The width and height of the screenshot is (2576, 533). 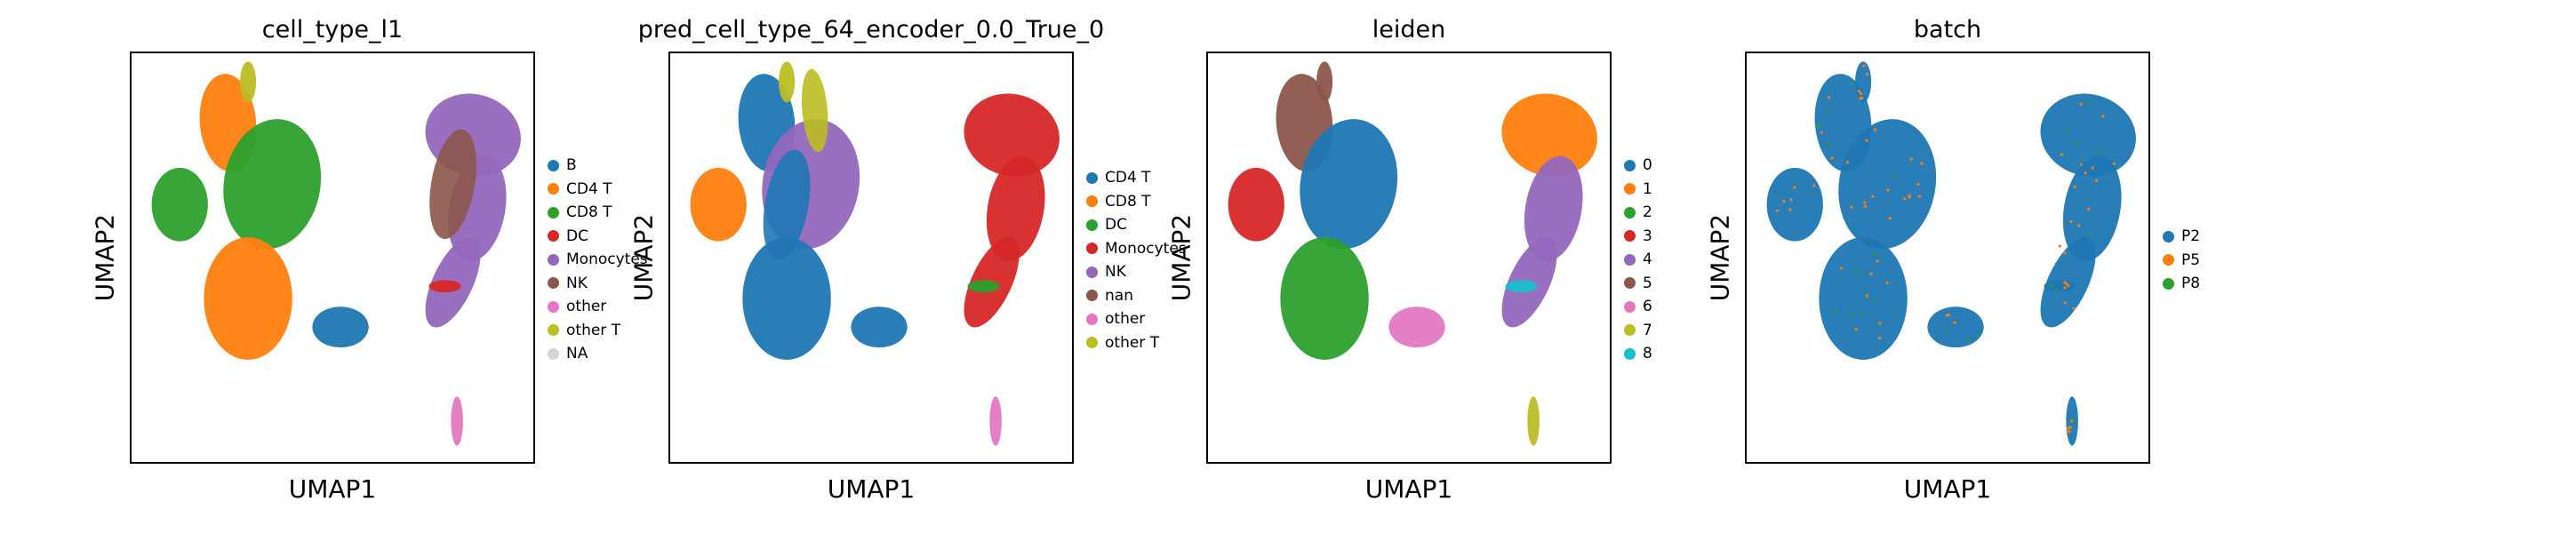 I want to click on legend-label: P5, so click(x=2190, y=260).